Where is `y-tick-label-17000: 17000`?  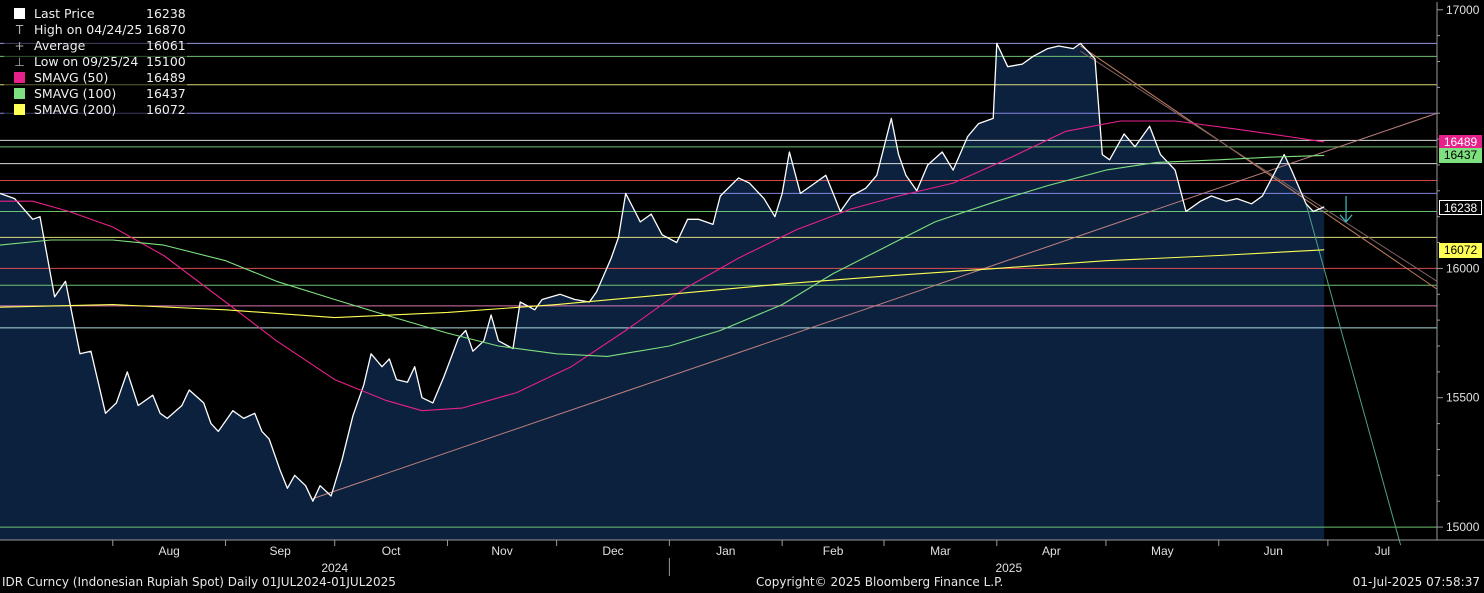 y-tick-label-17000: 17000 is located at coordinates (1463, 10).